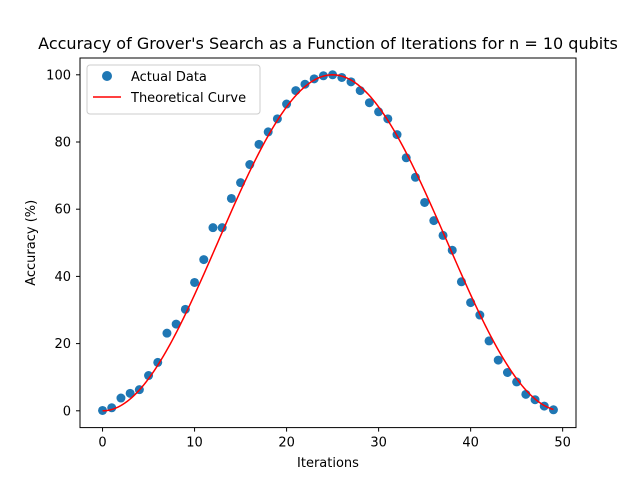 The width and height of the screenshot is (640, 480). What do you see at coordinates (334, 439) in the screenshot?
I see `x-axis: 0 10 20 30 40 50` at bounding box center [334, 439].